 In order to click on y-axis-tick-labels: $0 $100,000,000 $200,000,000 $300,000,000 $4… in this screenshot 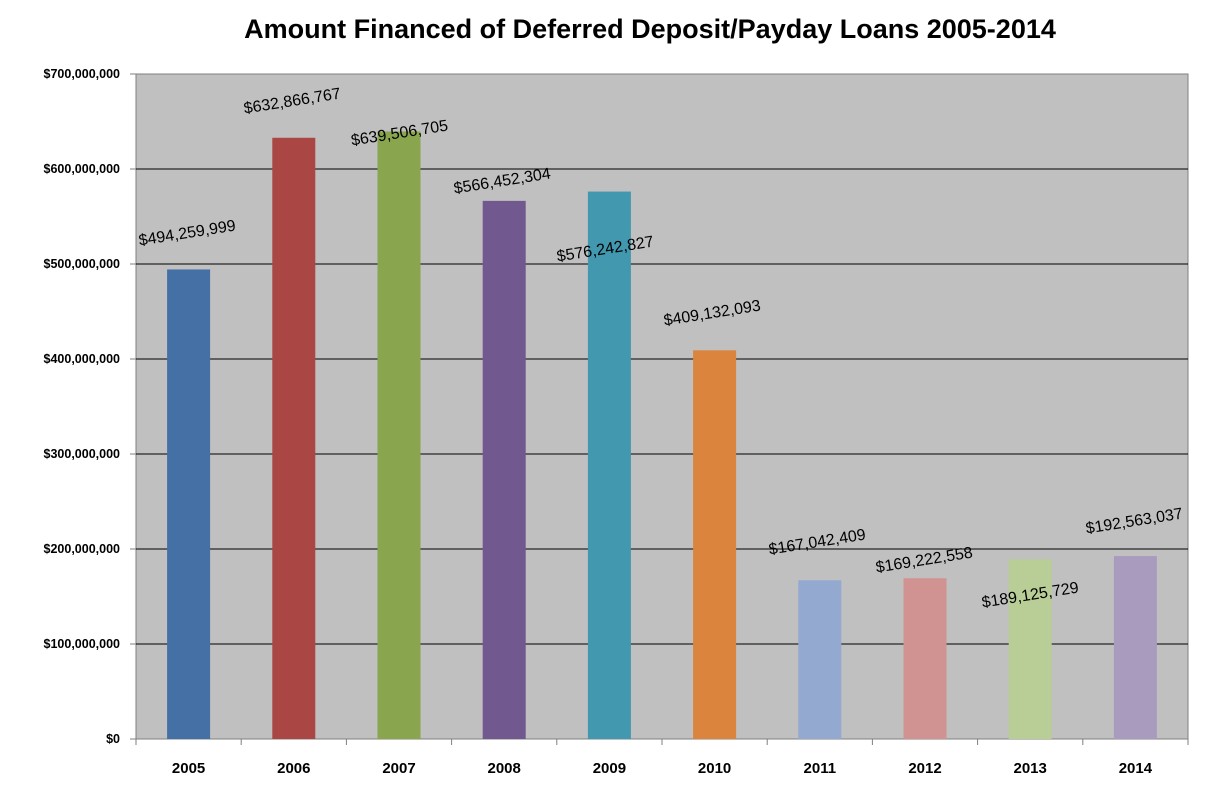, I will do `click(82, 406)`.